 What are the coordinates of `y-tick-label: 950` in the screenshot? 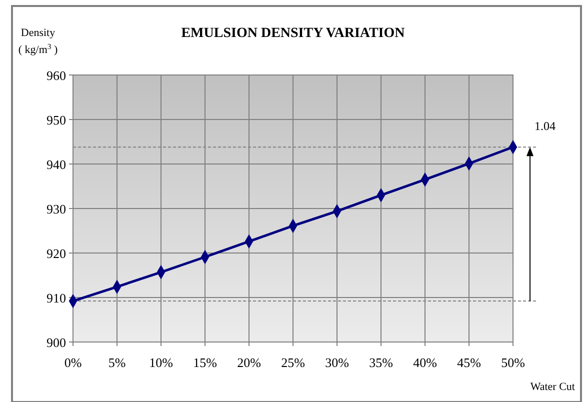 It's located at (56, 120).